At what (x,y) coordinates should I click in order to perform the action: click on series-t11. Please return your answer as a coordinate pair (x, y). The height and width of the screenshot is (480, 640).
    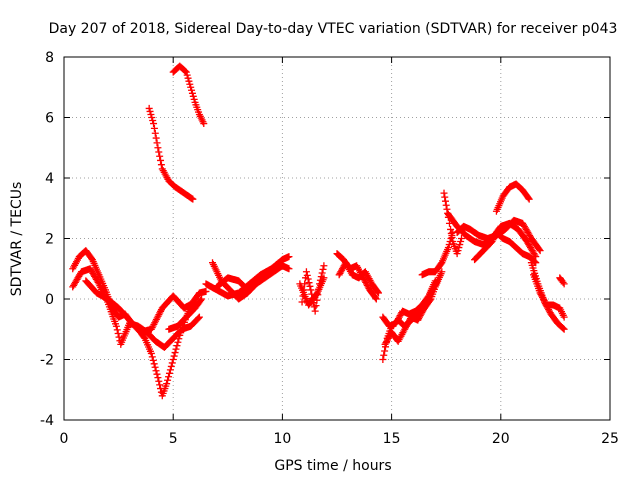
    Looking at the image, I should click on (312, 291).